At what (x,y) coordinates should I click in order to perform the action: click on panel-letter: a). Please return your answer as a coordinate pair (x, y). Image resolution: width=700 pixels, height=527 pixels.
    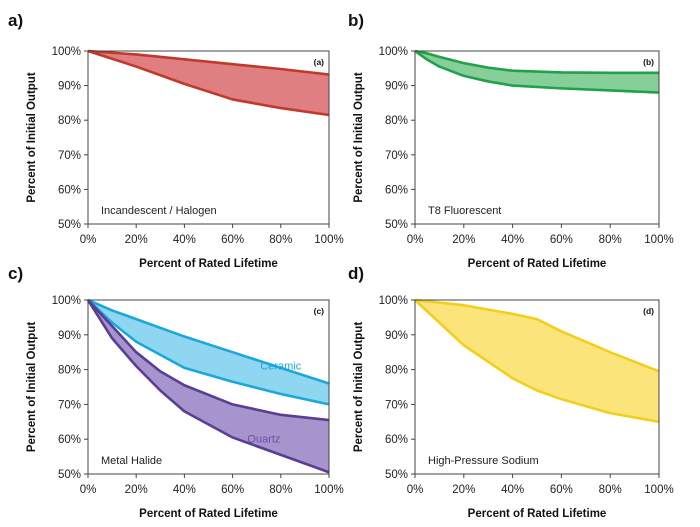
    Looking at the image, I should click on (15, 20).